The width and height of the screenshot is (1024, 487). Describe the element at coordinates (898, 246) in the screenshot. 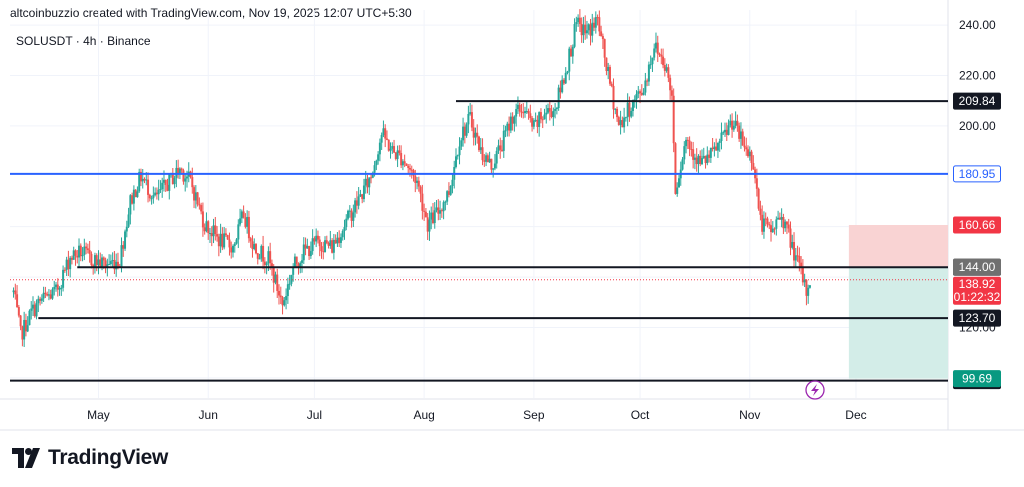

I see `stop-loss-zone` at that location.